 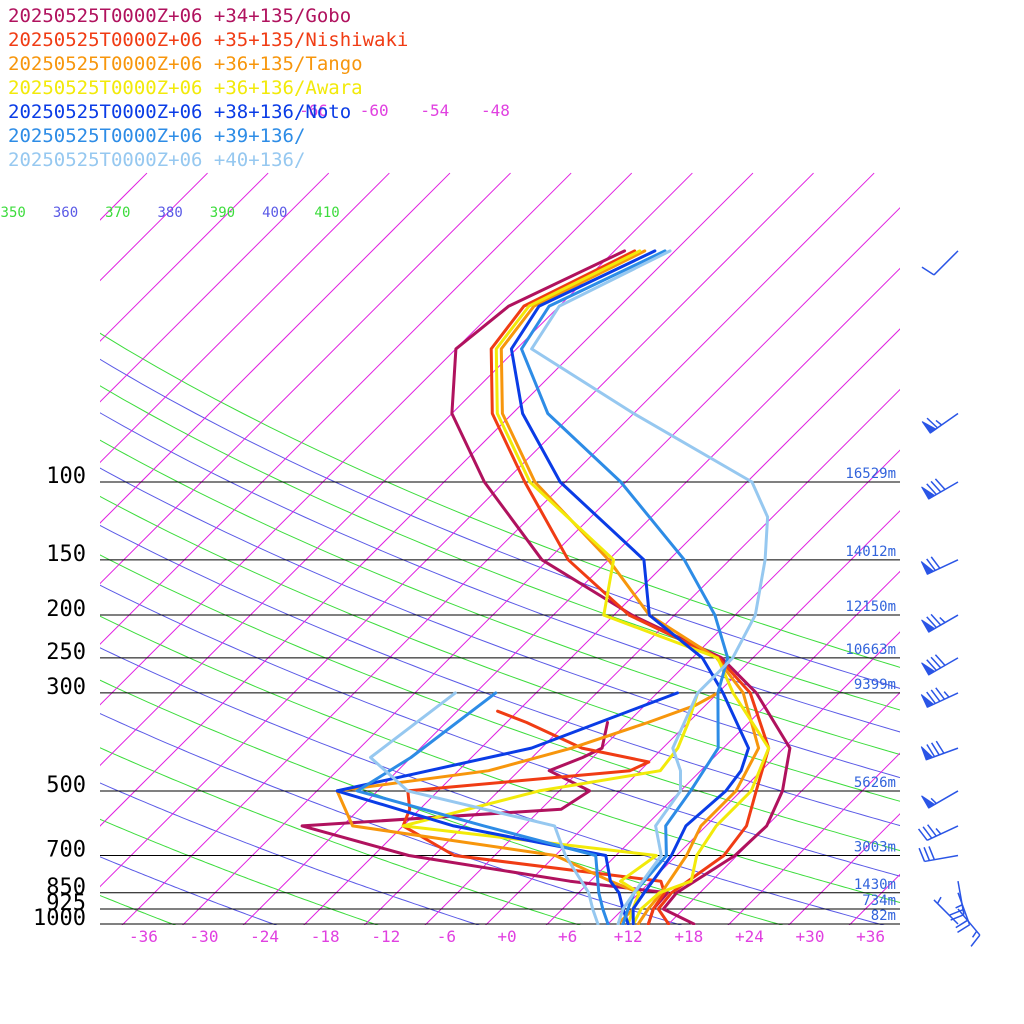 What do you see at coordinates (143, 936) in the screenshot?
I see `x-tick-label: -36` at bounding box center [143, 936].